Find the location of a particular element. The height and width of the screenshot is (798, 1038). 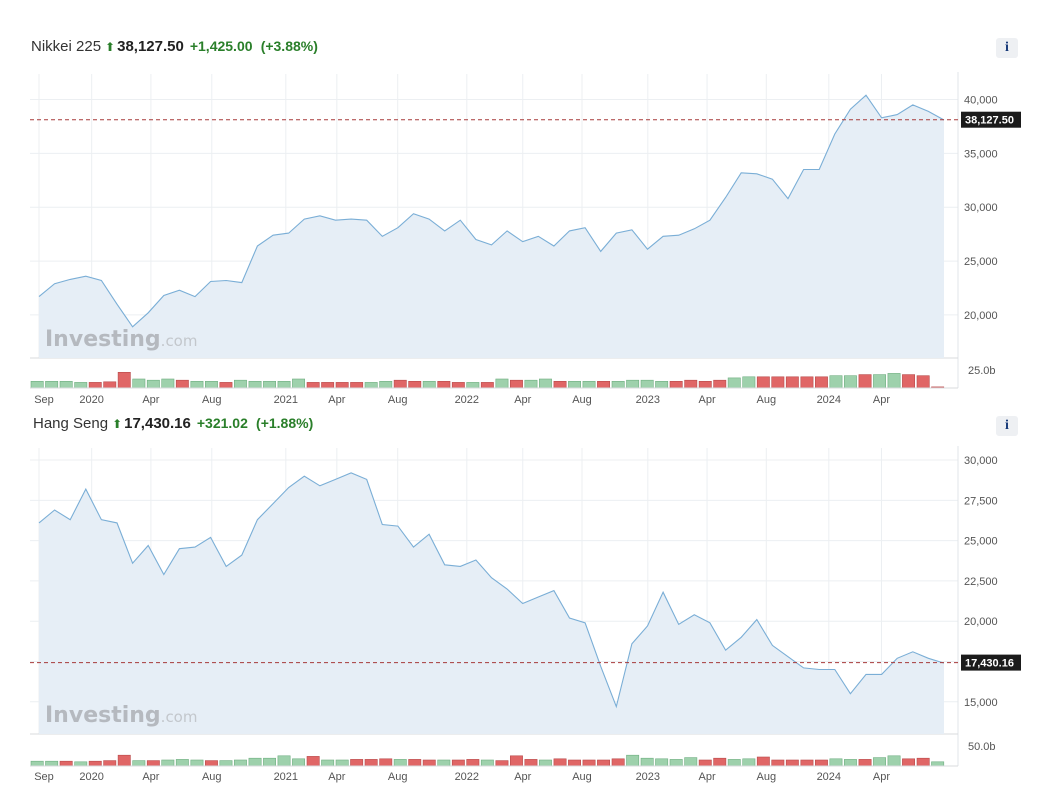

index-name: Hang Seng is located at coordinates (71, 423).